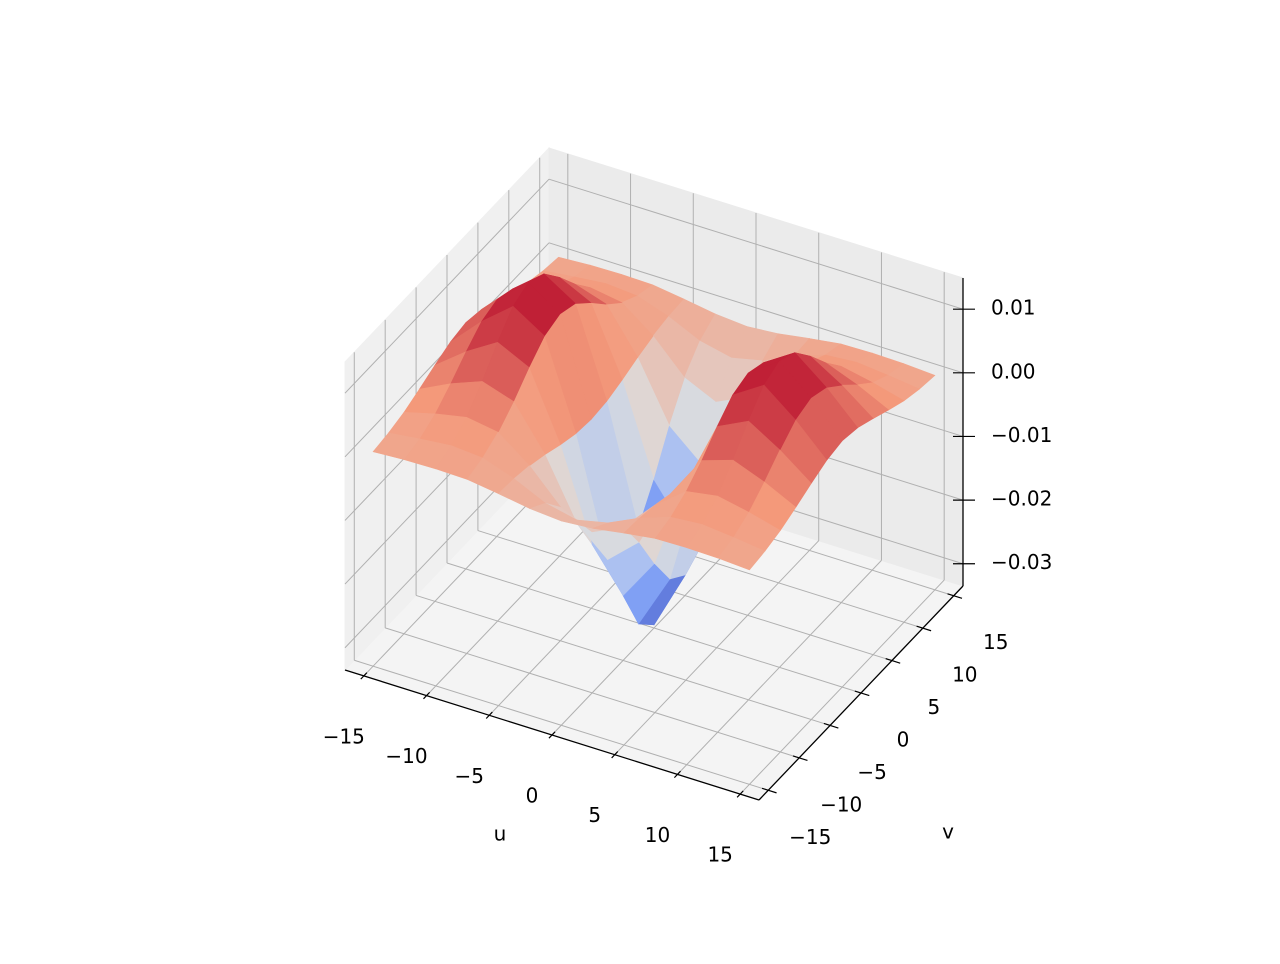 This screenshot has height=964, width=1280. Describe the element at coordinates (903, 740) in the screenshot. I see `y-tick-label: 0` at that location.